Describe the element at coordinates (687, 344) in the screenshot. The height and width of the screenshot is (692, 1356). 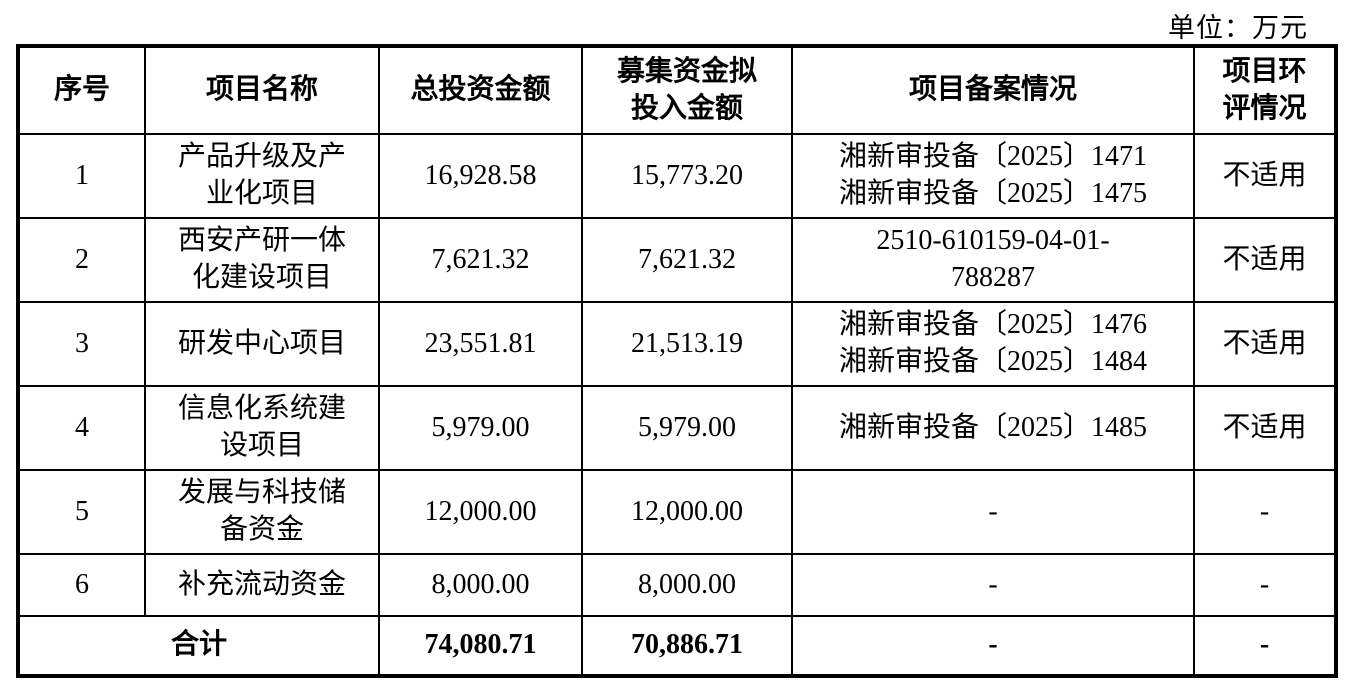
I see `row-raised: 21,513.19` at that location.